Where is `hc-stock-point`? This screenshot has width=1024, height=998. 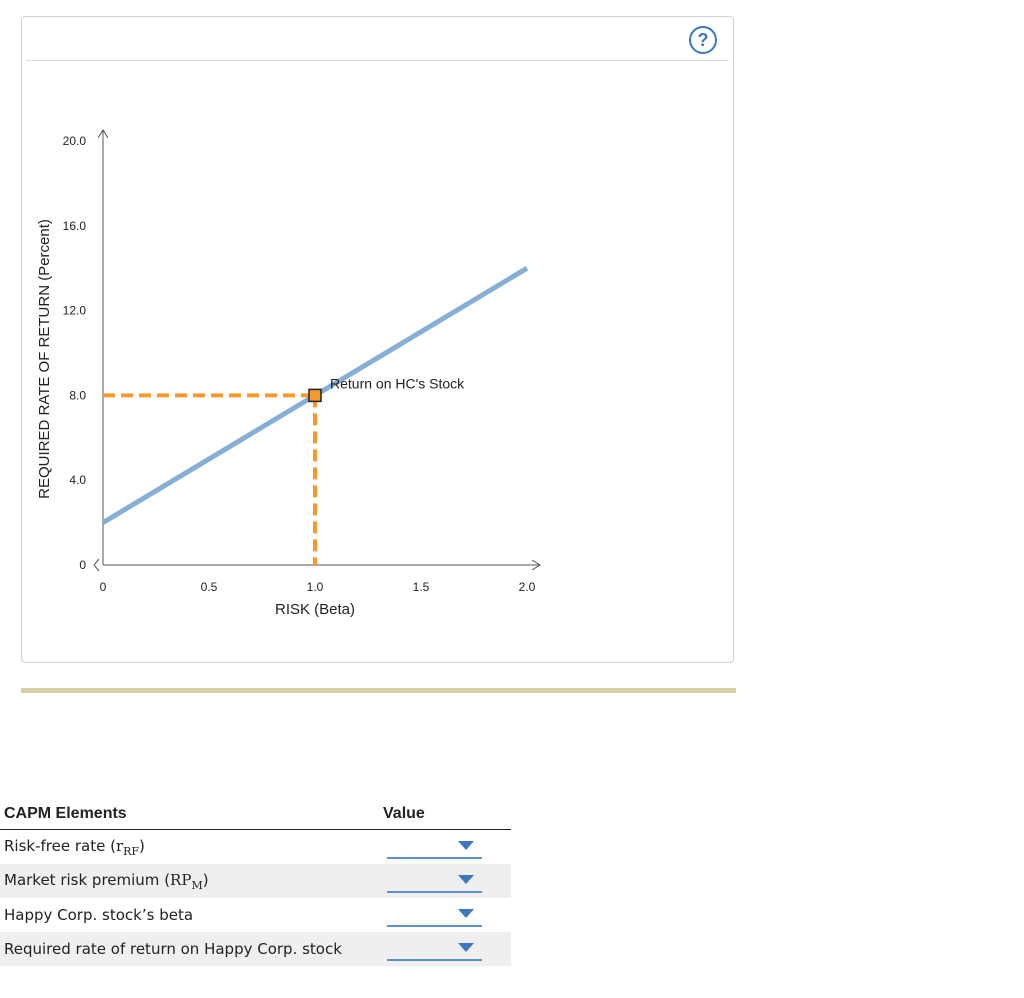
hc-stock-point is located at coordinates (315, 395).